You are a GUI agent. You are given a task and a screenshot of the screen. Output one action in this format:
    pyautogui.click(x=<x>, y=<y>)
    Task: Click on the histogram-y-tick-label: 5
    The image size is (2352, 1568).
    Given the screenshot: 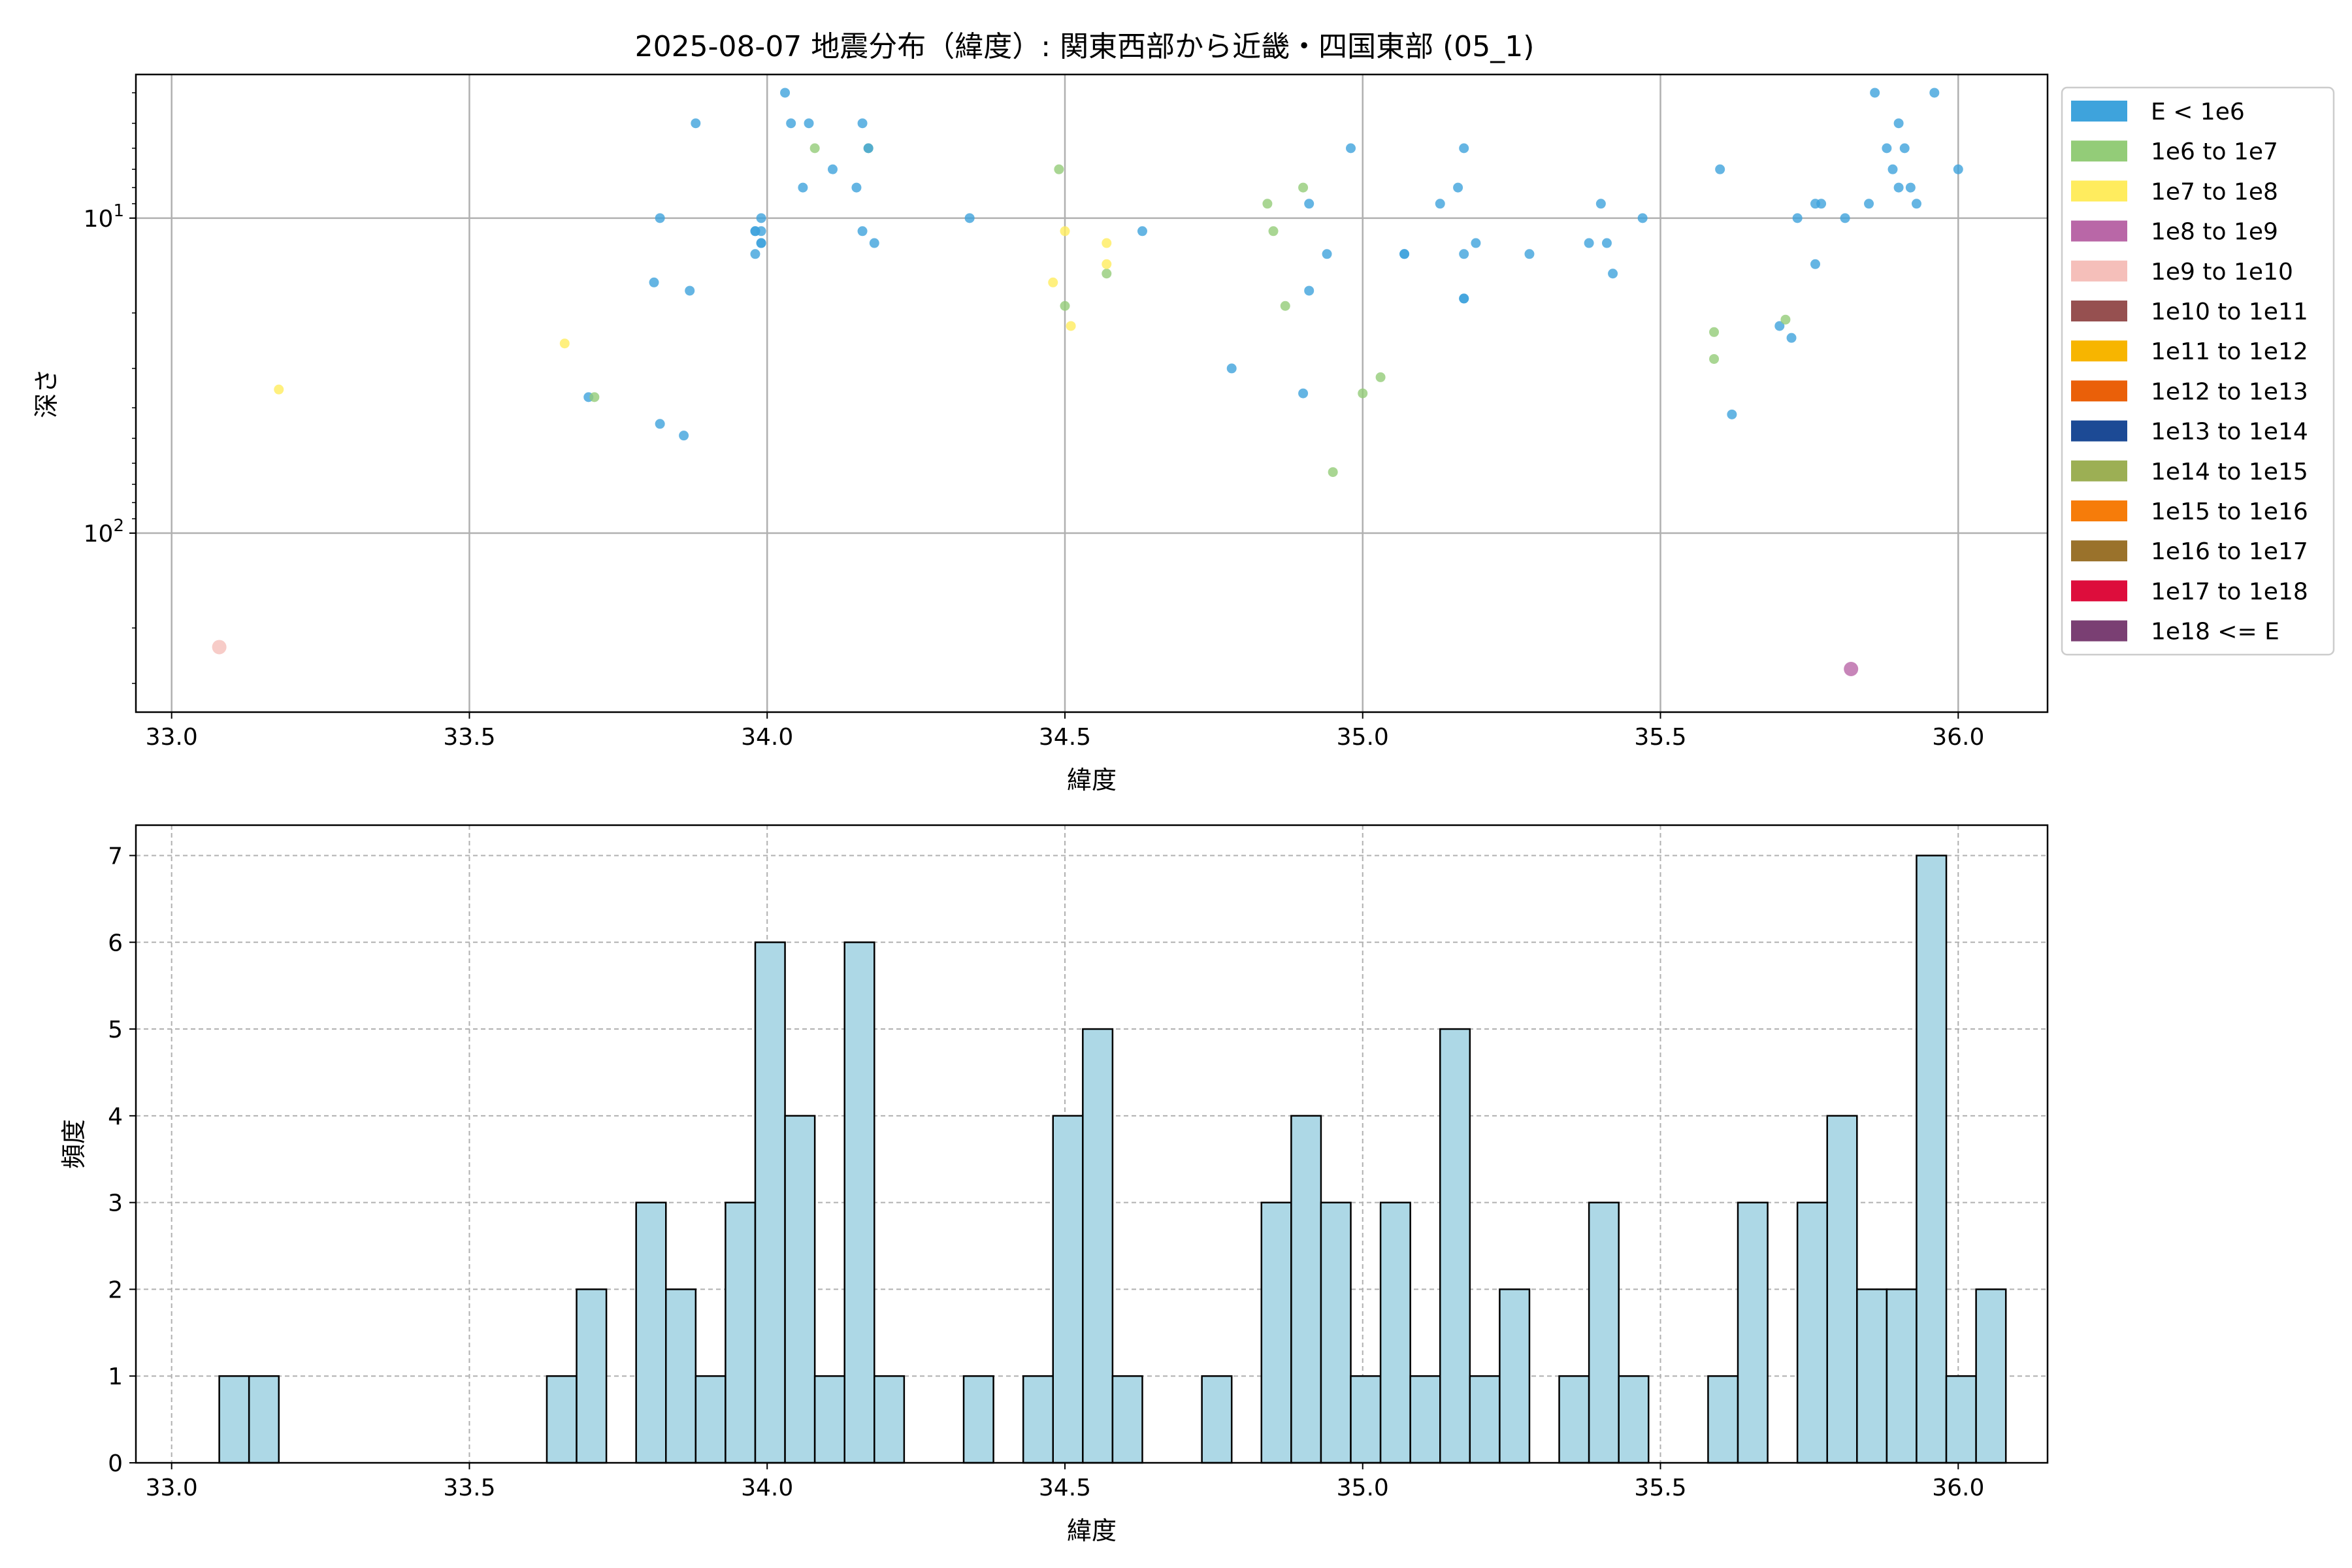 What is the action you would take?
    pyautogui.click(x=115, y=1030)
    